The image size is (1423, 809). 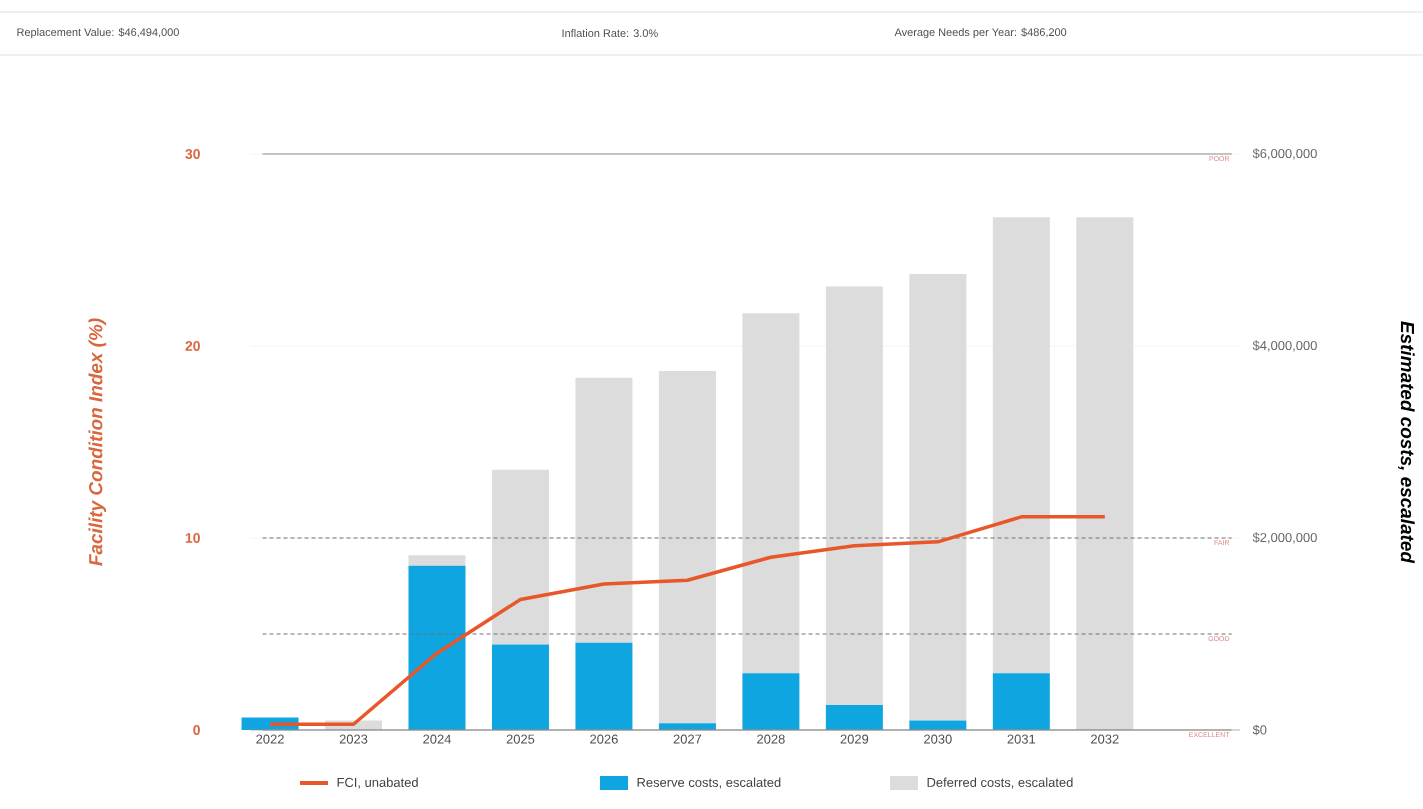 What do you see at coordinates (377, 783) in the screenshot?
I see `legend-label: FCI, unabated` at bounding box center [377, 783].